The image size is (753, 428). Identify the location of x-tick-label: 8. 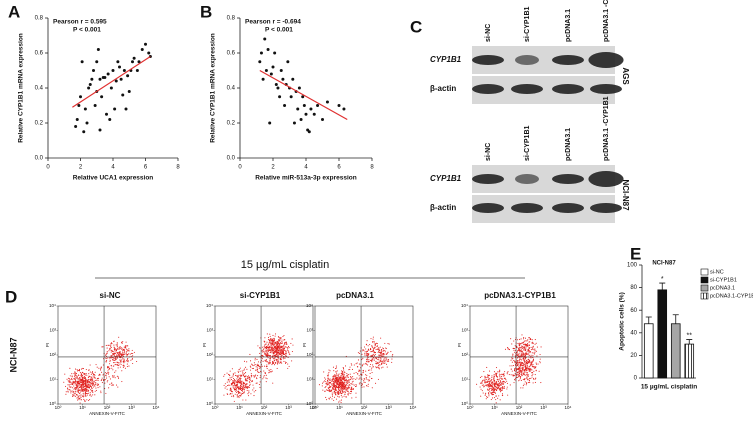
(372, 168).